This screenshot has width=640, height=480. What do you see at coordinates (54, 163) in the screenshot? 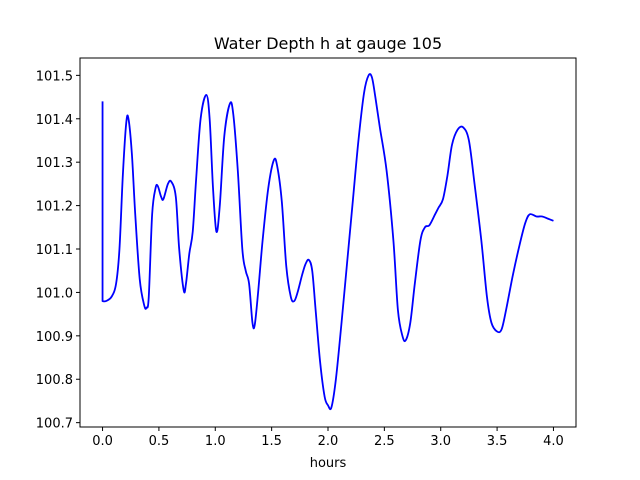
I see `y-tick-label: 101.3` at bounding box center [54, 163].